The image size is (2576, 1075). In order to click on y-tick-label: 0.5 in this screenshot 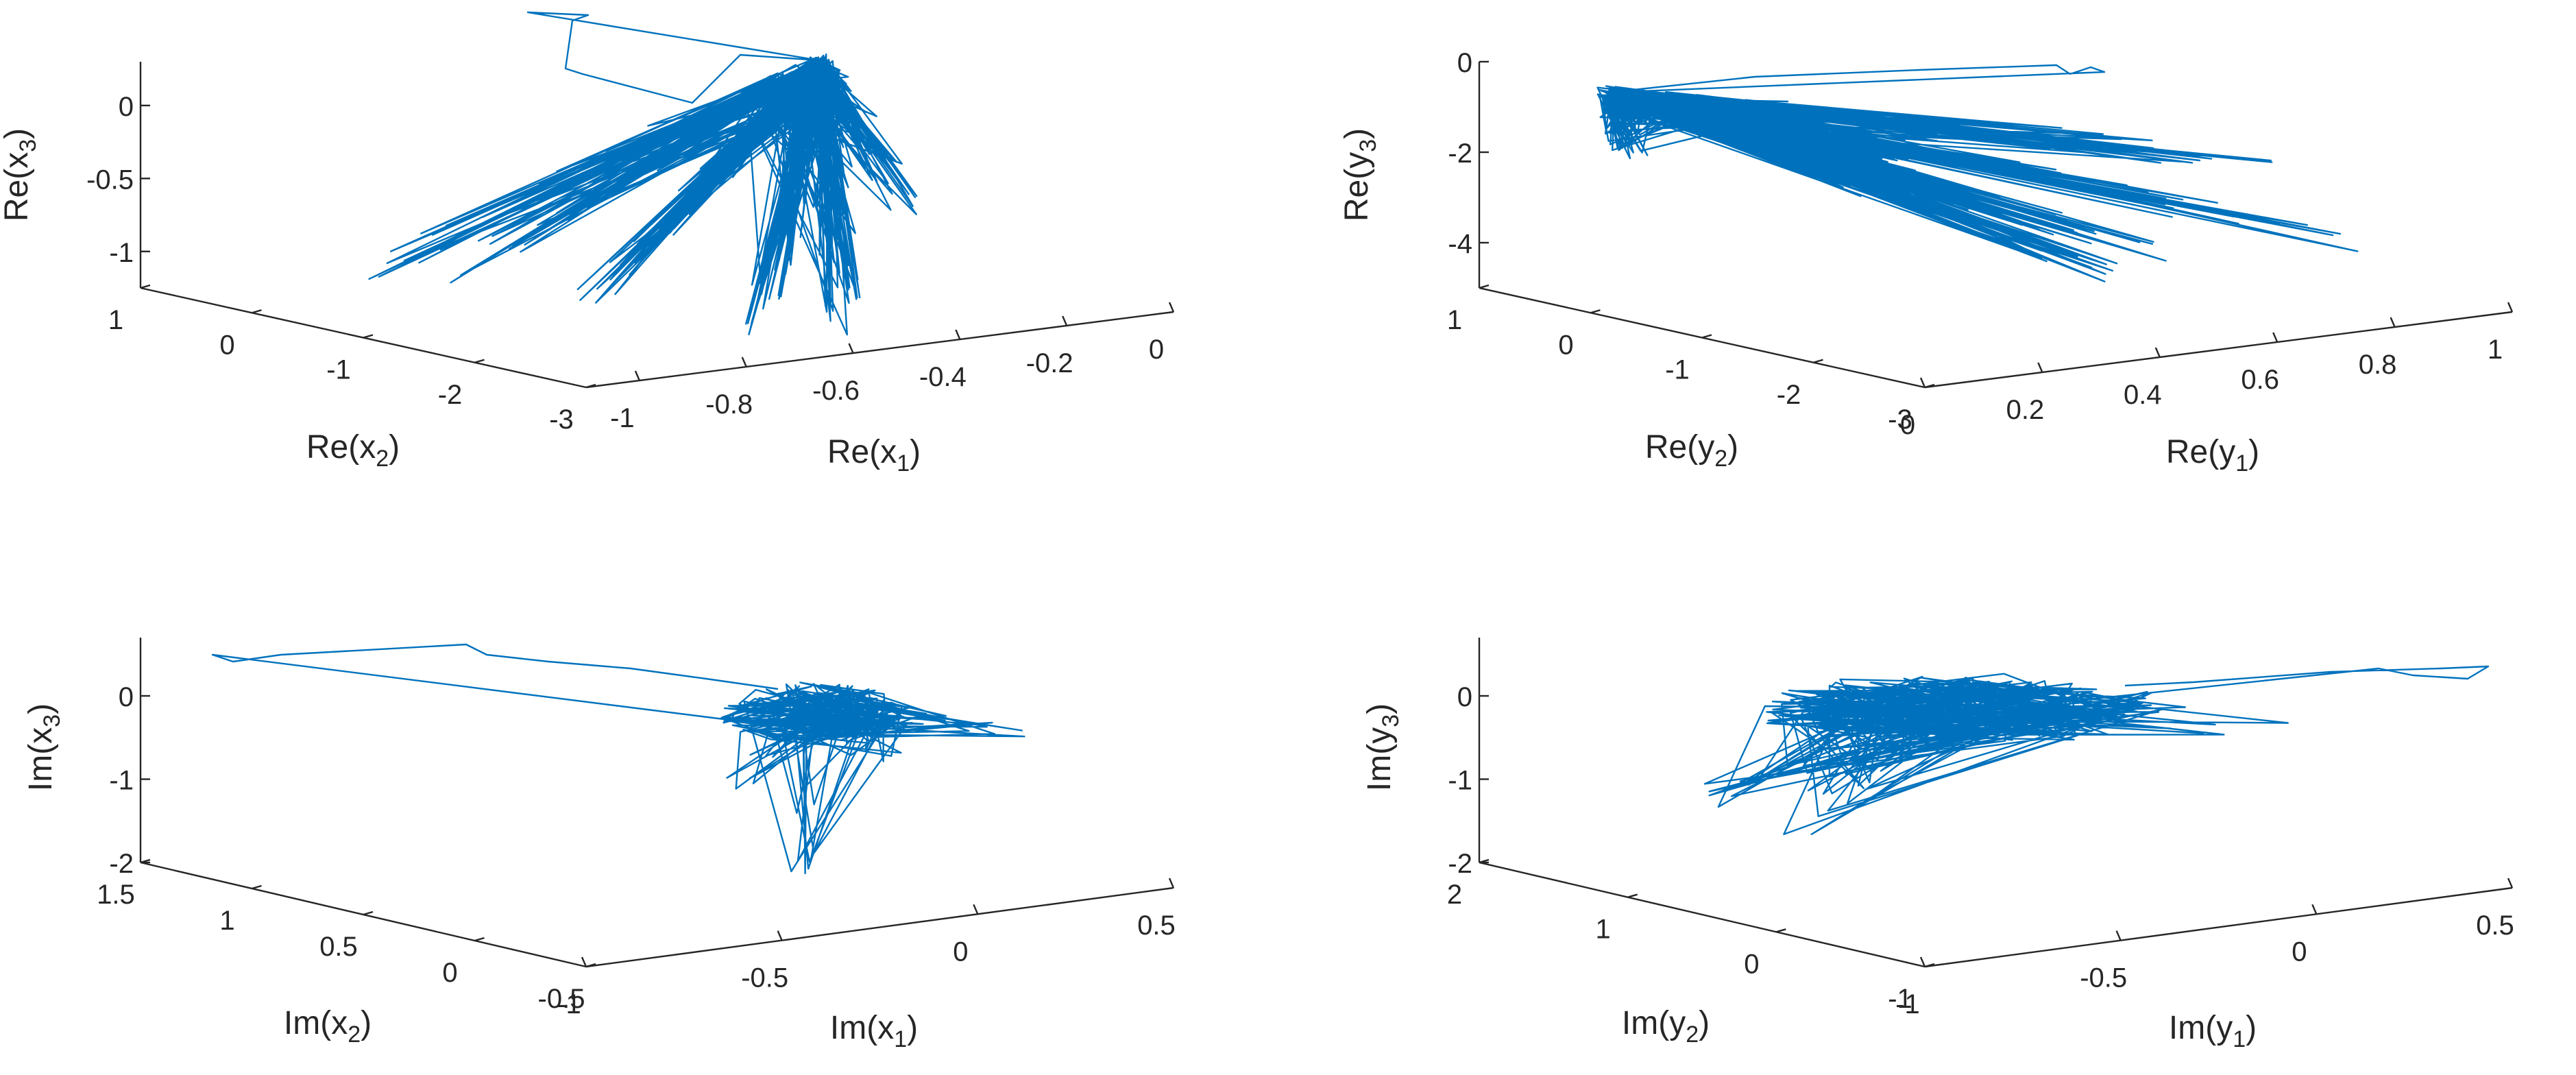, I will do `click(338, 947)`.